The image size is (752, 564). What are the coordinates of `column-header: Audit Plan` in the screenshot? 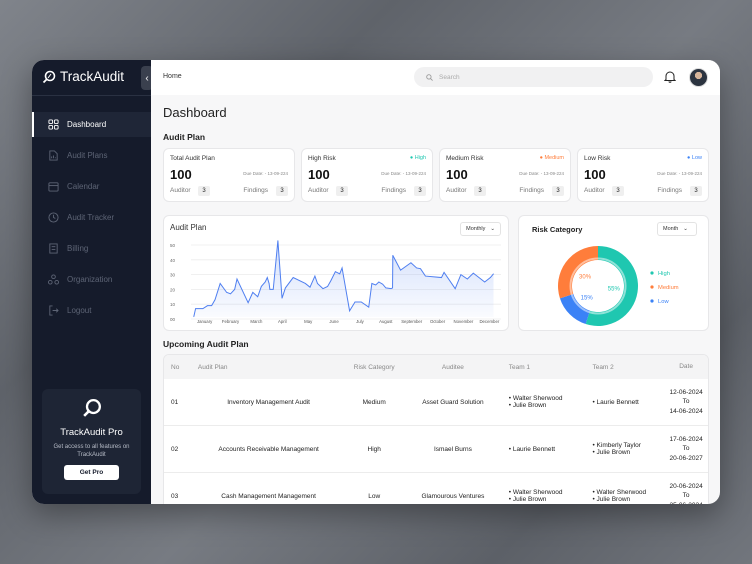 It's located at (212, 367).